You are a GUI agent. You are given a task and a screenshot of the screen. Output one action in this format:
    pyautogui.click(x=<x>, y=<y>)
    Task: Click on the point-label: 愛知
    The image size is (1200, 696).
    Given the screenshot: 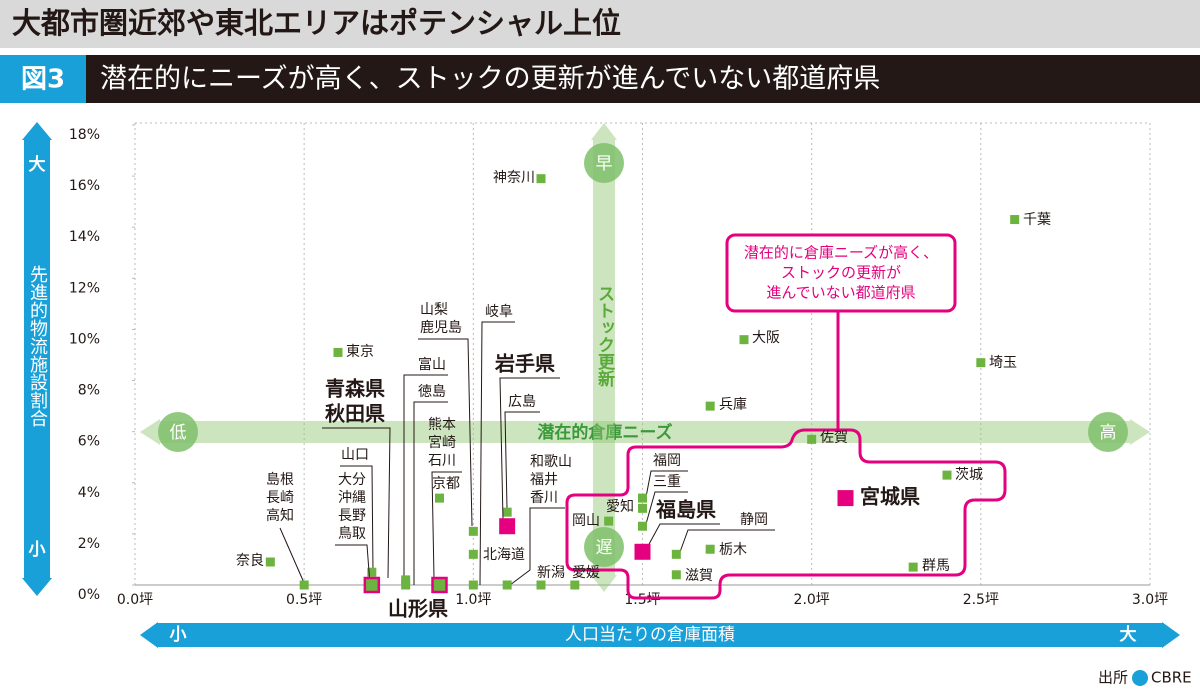 What is the action you would take?
    pyautogui.click(x=620, y=506)
    